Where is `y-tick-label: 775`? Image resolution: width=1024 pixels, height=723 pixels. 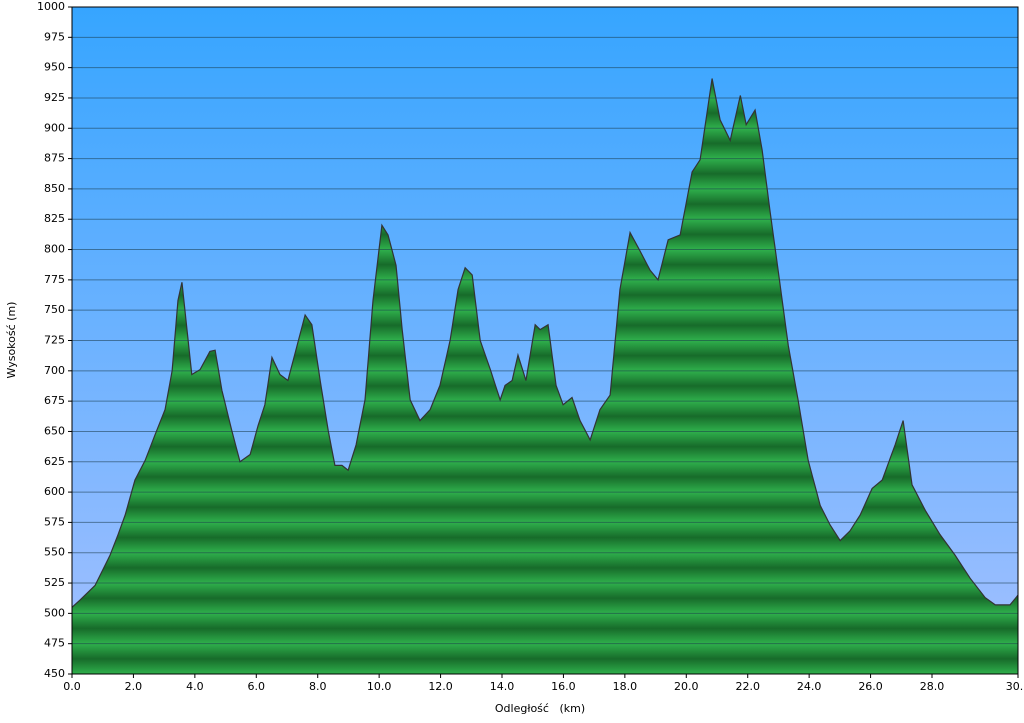 y-tick-label: 775 is located at coordinates (54, 279).